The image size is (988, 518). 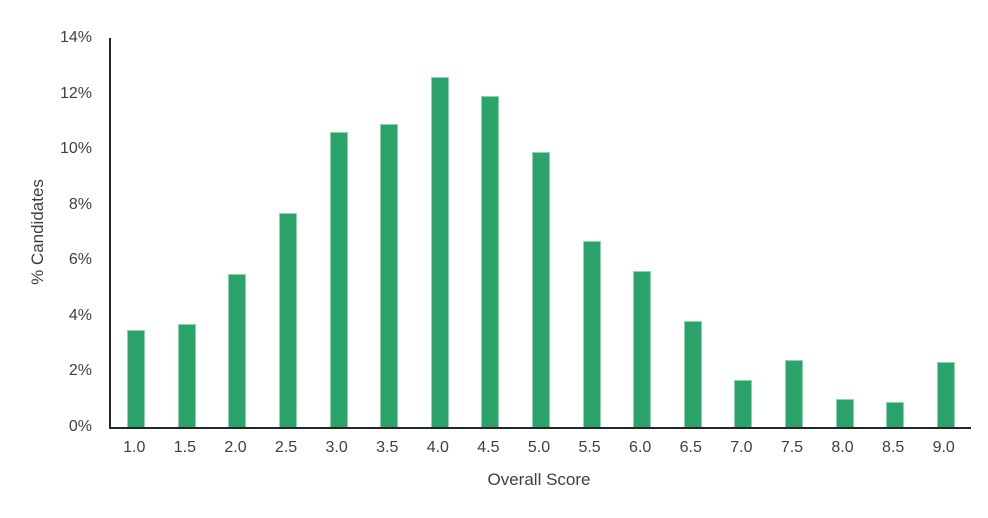 I want to click on bar-1.0, so click(x=136, y=378).